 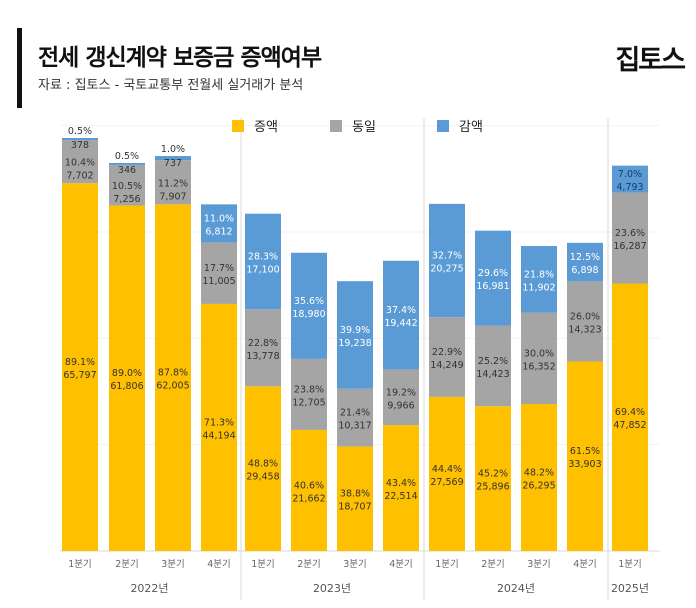 I want to click on data-label-pct: 1.0%, so click(x=173, y=149).